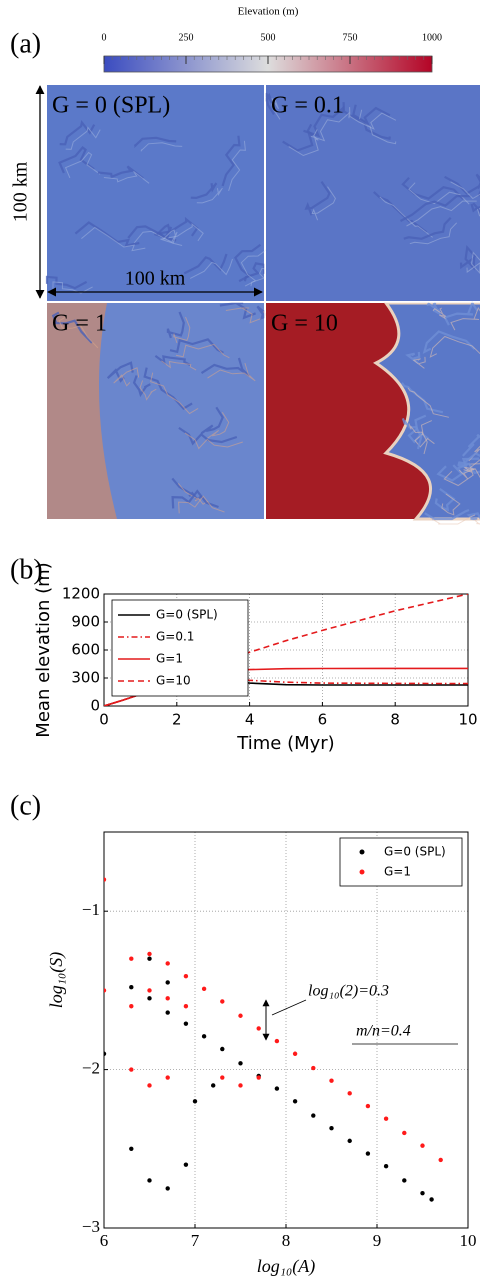  What do you see at coordinates (91, 1068) in the screenshot?
I see `y-tick-label: −2` at bounding box center [91, 1068].